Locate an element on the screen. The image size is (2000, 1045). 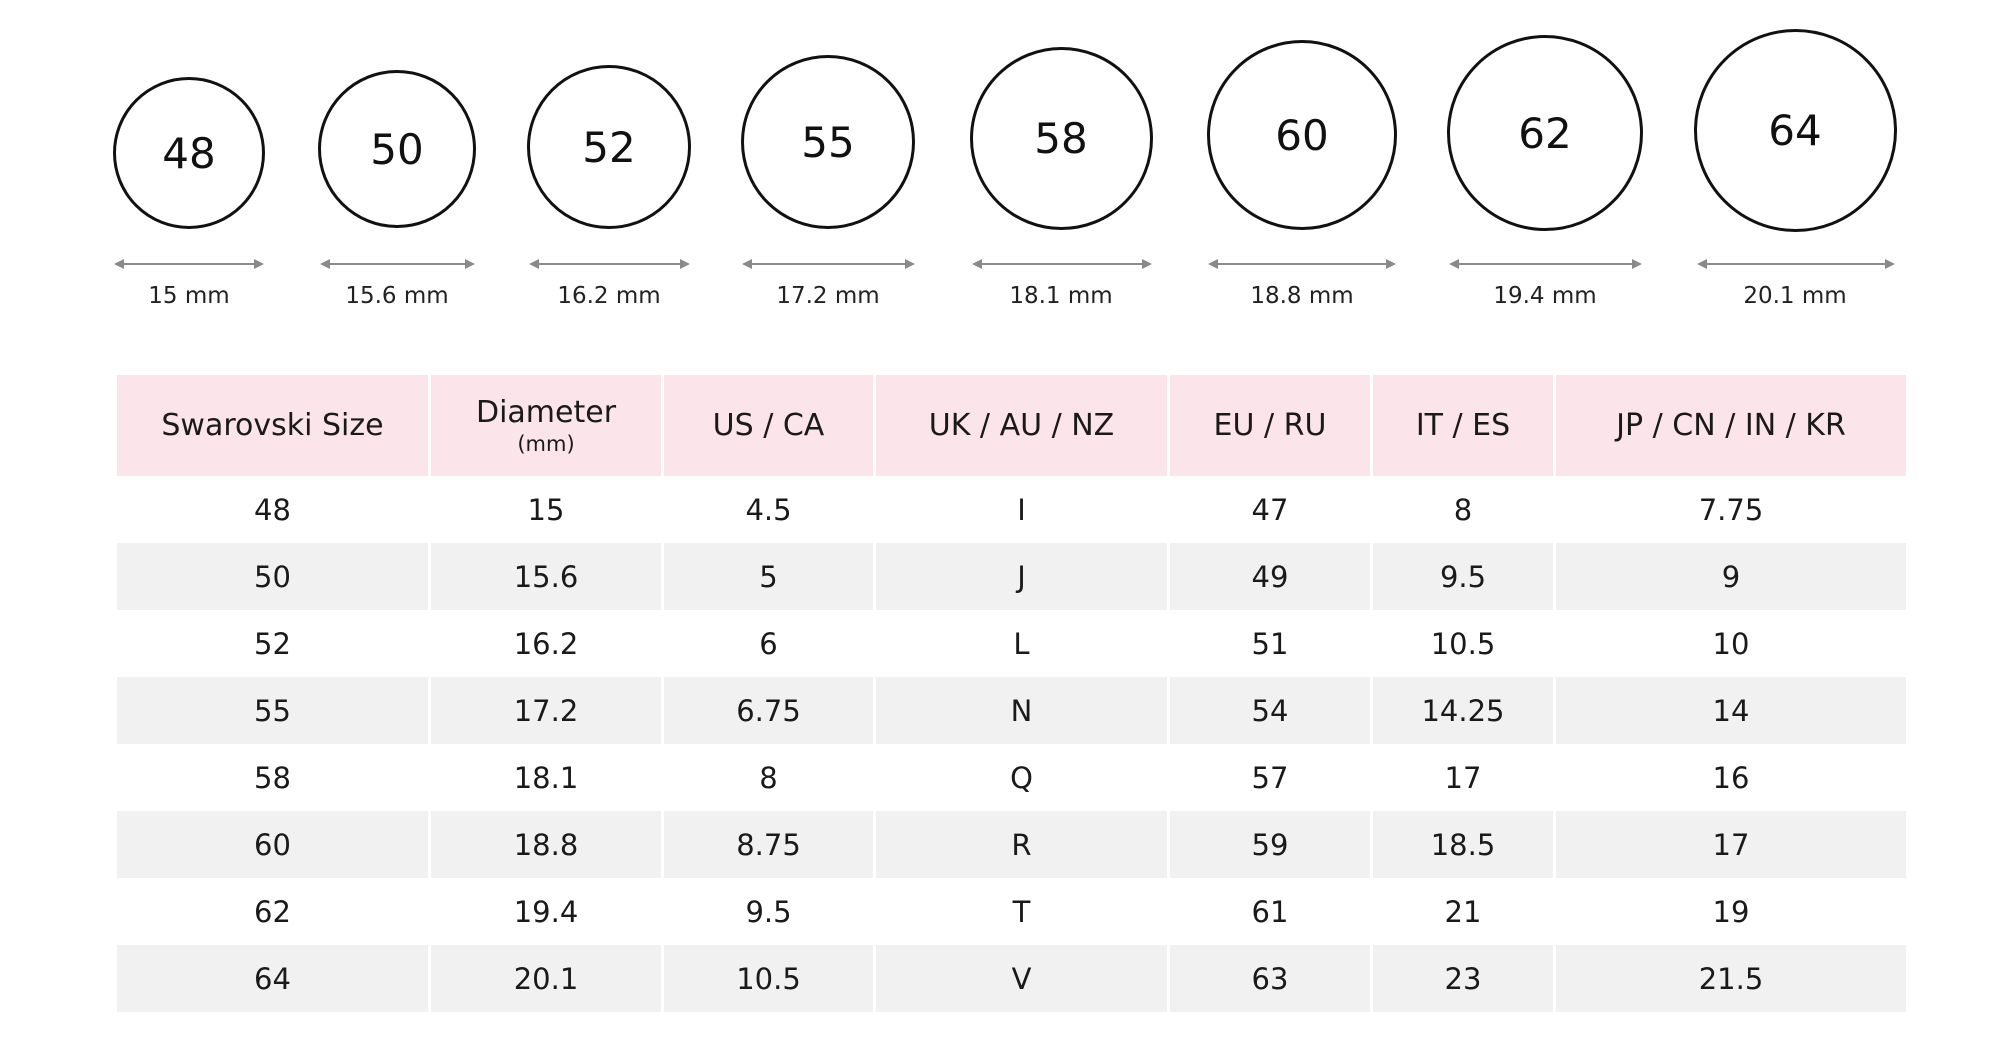
table-cell: 18.5 is located at coordinates (1463, 844).